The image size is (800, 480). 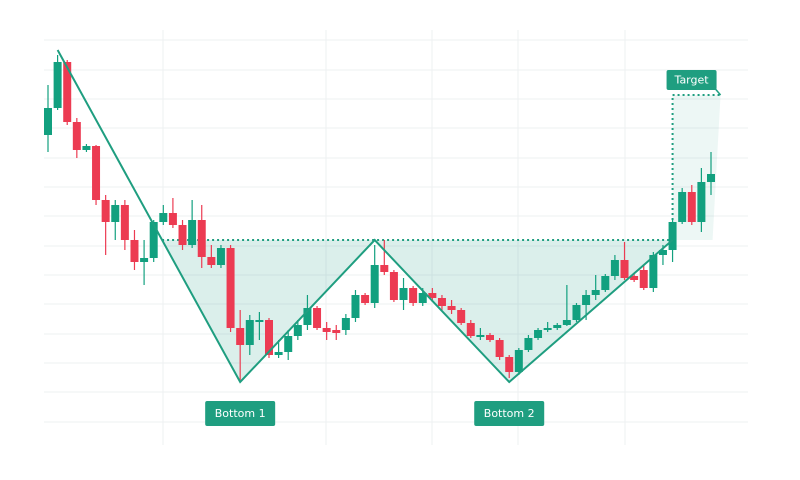 I want to click on annotation-label: Bottom 1, so click(x=240, y=413).